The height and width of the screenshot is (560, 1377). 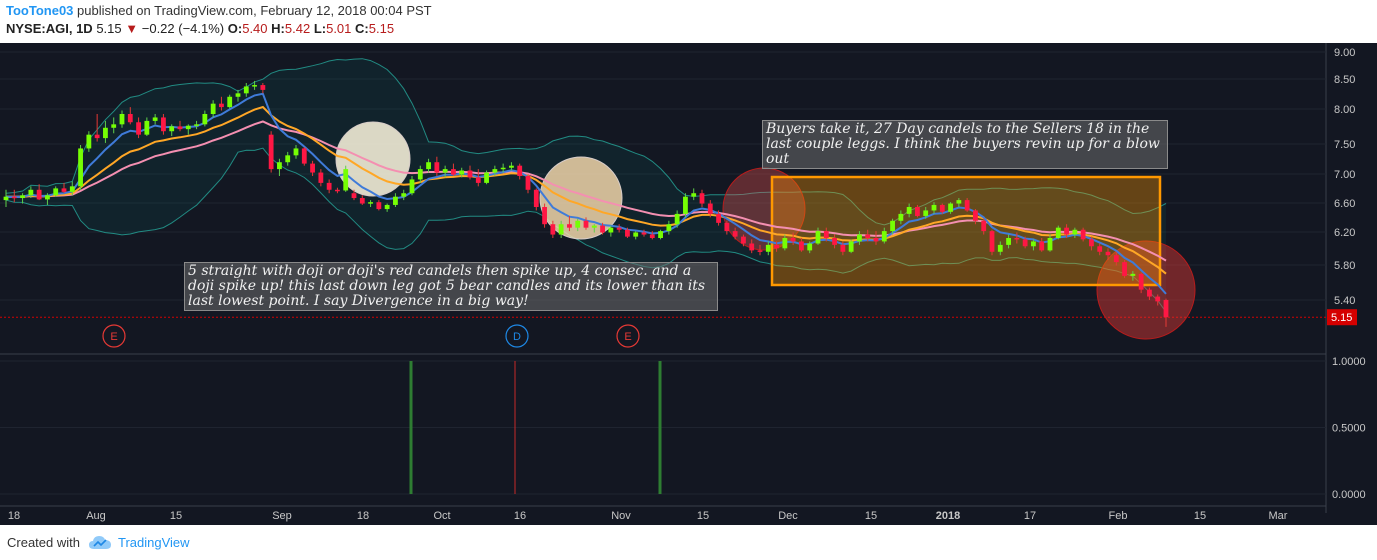 What do you see at coordinates (100, 542) in the screenshot?
I see `tradingview-cloud-icon` at bounding box center [100, 542].